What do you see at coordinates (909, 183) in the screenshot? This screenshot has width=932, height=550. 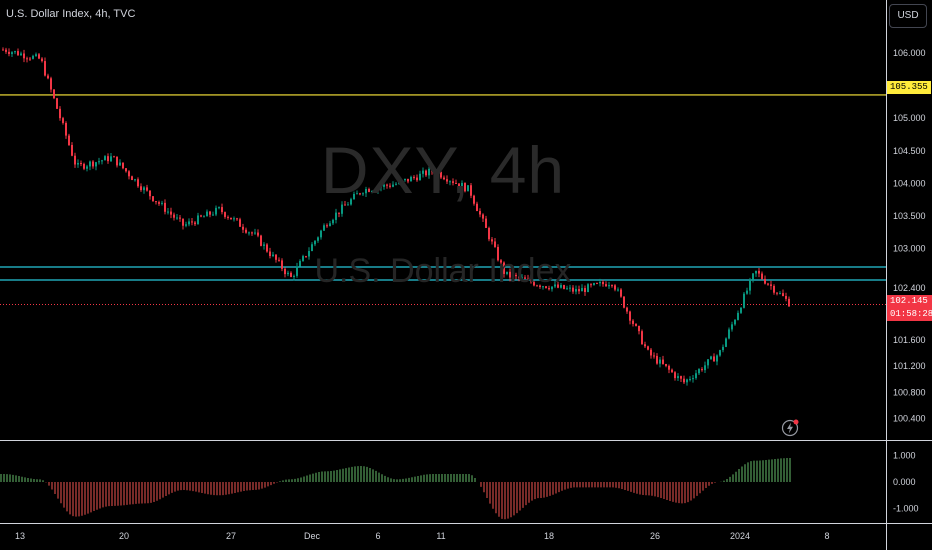 I see `price-tick-label: 104.000` at bounding box center [909, 183].